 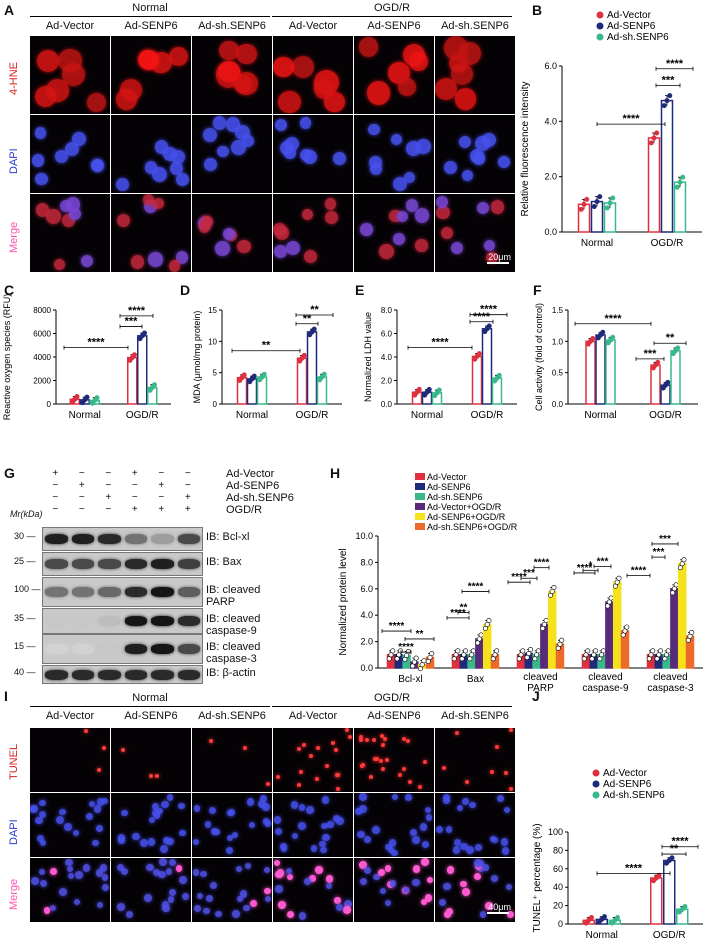 I want to click on legend-entry: Ad-Vector+OGD/R, so click(x=464, y=507).